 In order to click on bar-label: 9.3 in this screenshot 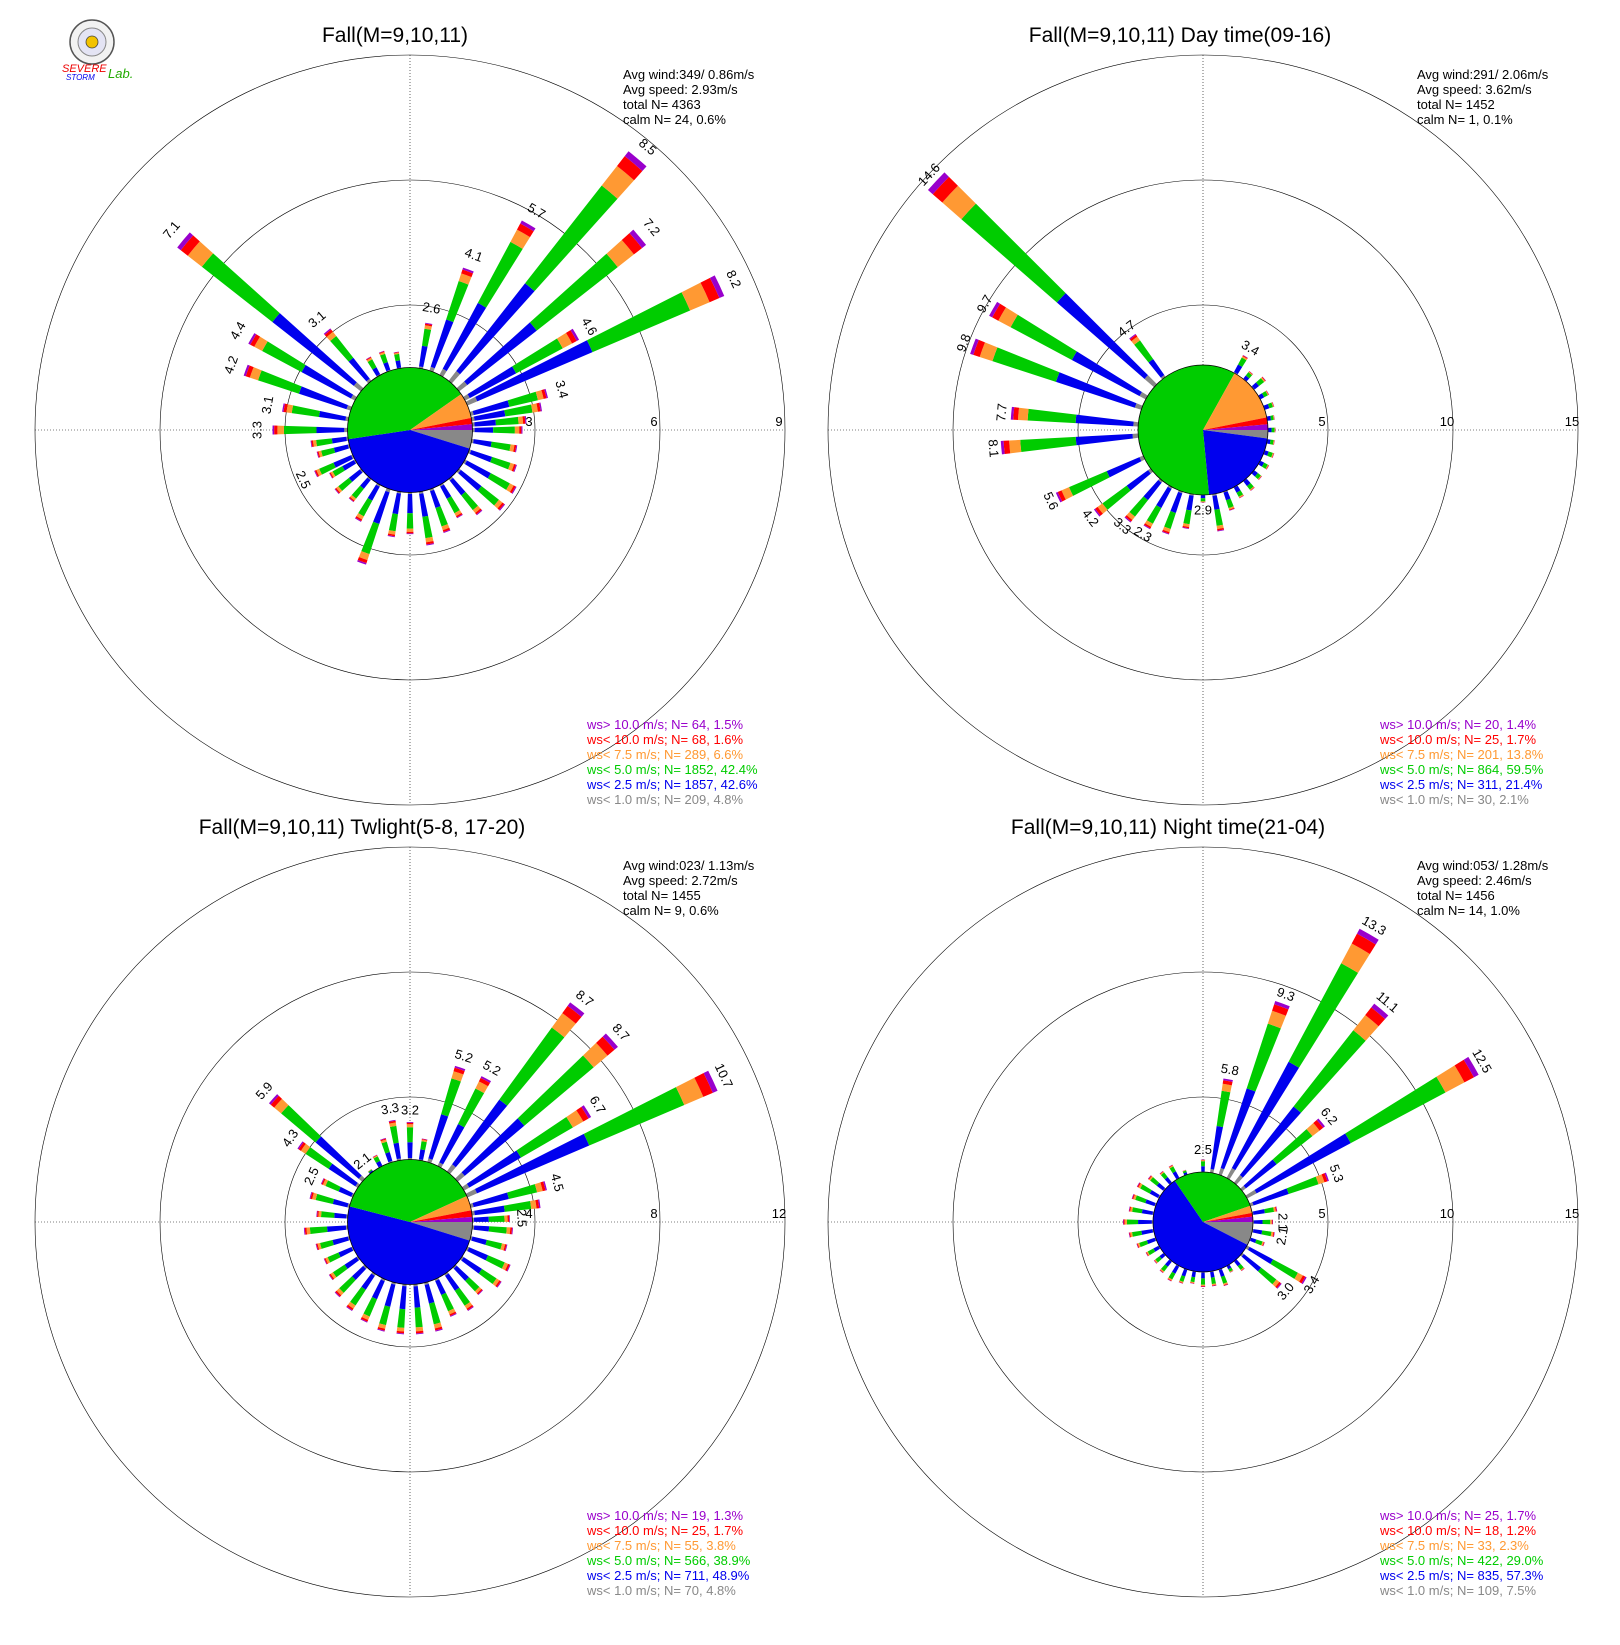, I will do `click(1286, 994)`.